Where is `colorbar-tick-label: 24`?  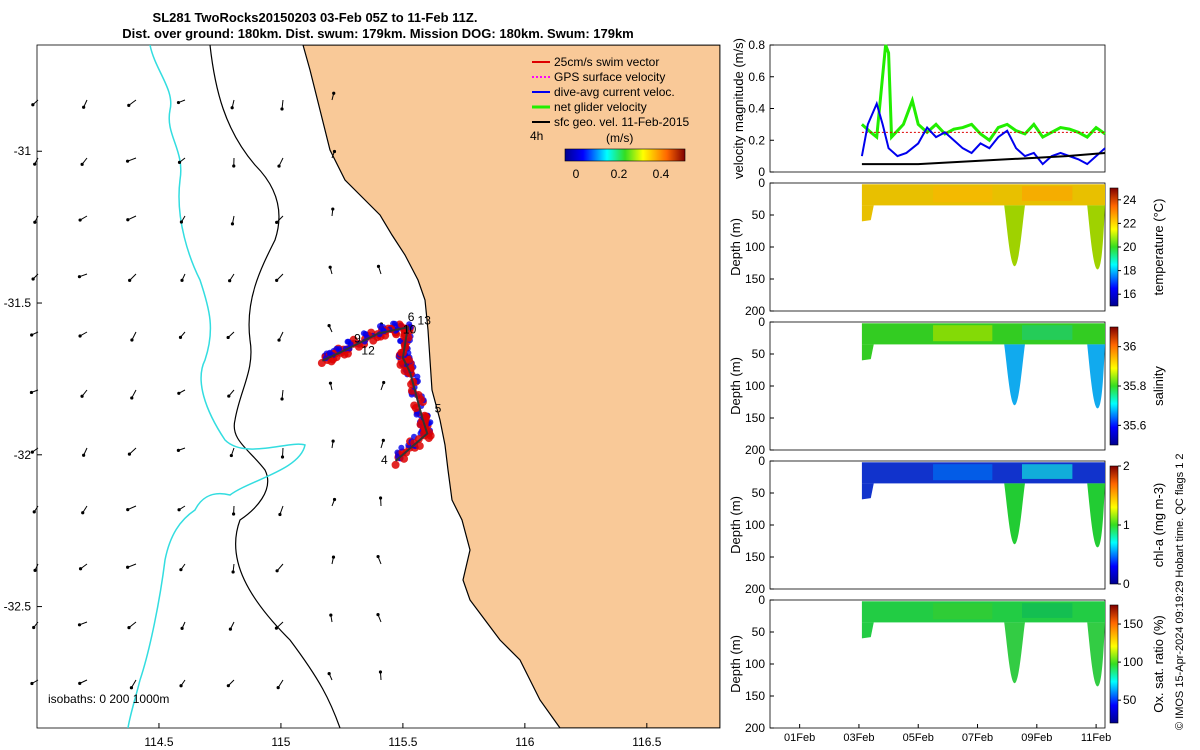 colorbar-tick-label: 24 is located at coordinates (1130, 200).